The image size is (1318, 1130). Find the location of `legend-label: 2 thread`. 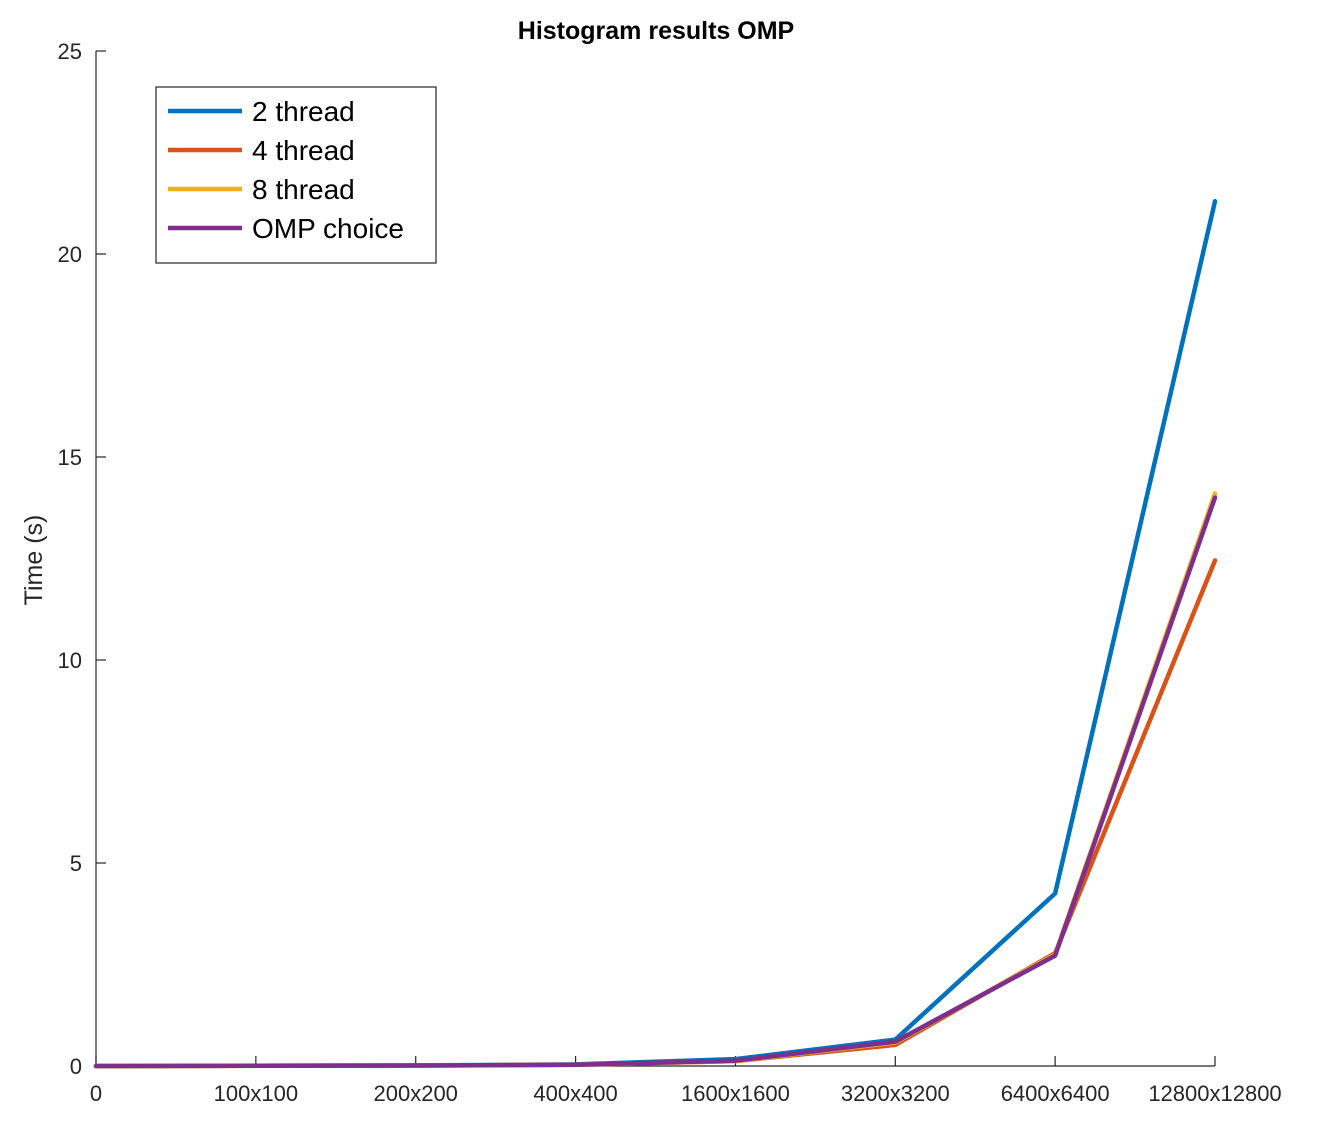

legend-label: 2 thread is located at coordinates (303, 111).